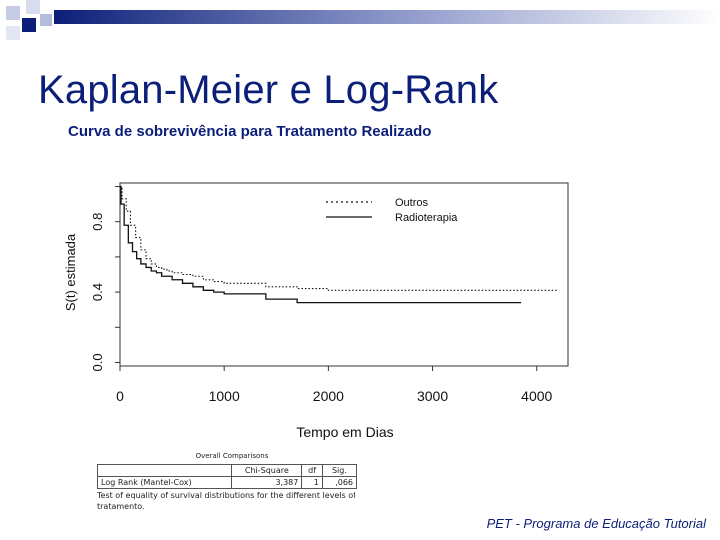  I want to click on series-line-radioterapia, so click(321, 244).